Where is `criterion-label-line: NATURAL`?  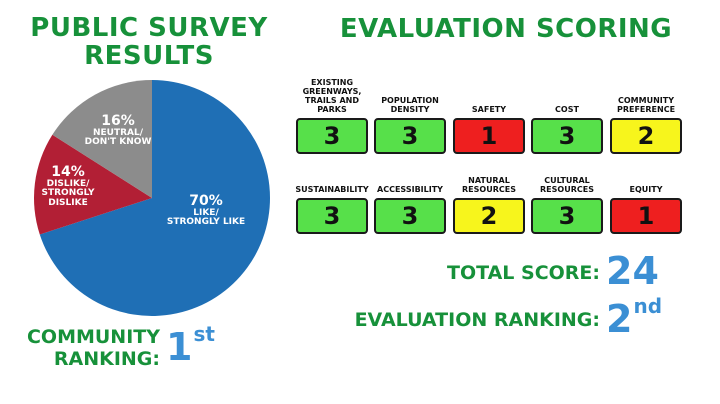 criterion-label-line: NATURAL is located at coordinates (489, 180).